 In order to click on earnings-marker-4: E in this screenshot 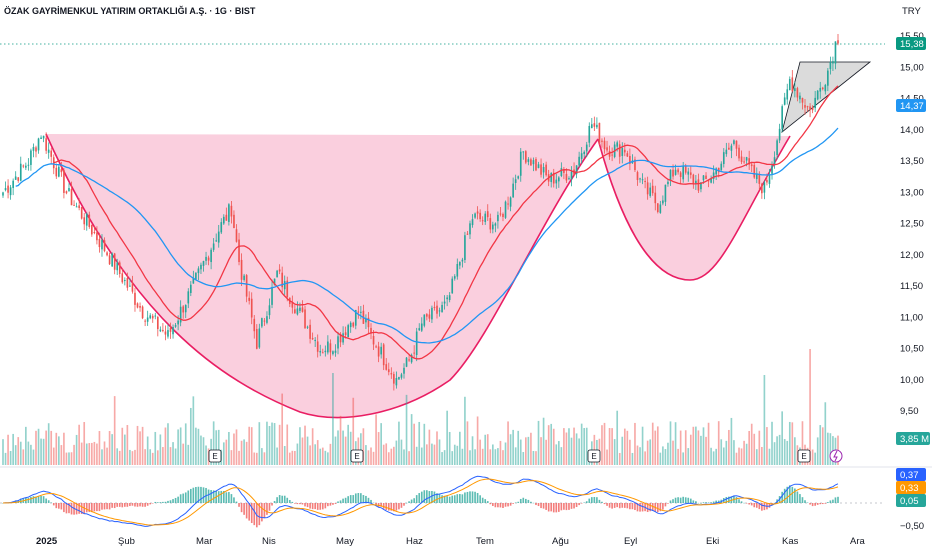, I will do `click(804, 456)`.